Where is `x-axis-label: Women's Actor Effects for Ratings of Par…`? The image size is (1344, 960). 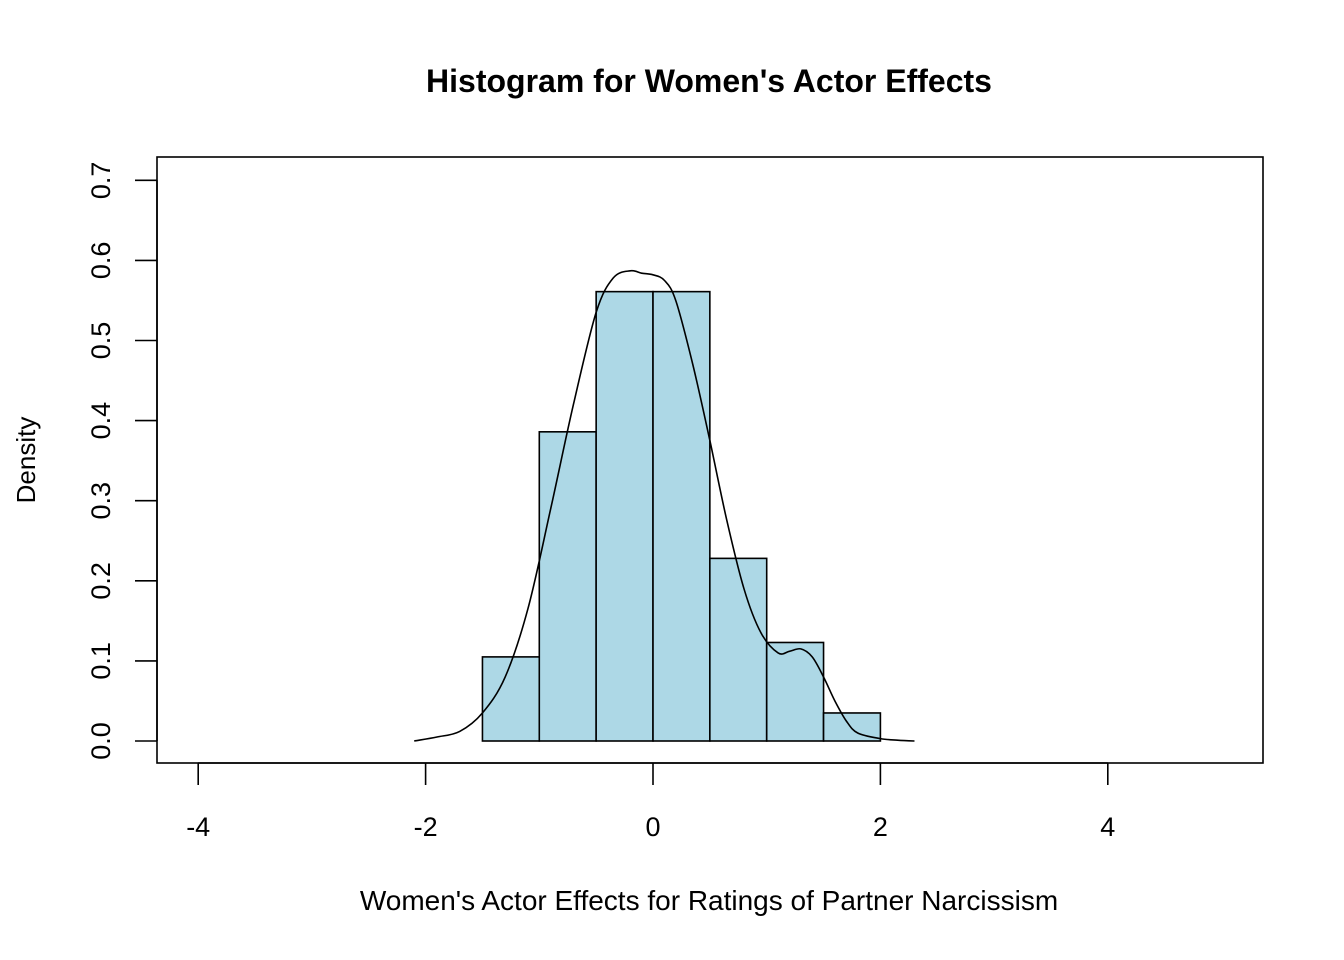 x-axis-label: Women's Actor Effects for Ratings of Par… is located at coordinates (709, 900).